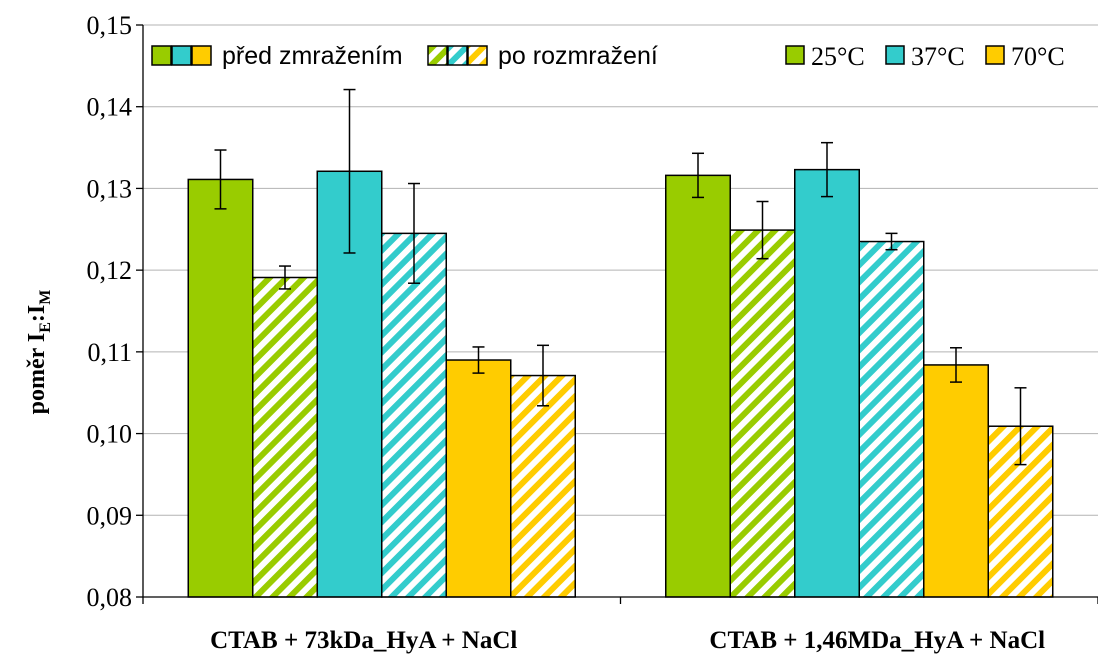 This screenshot has width=1098, height=659. I want to click on legend-swatch-37c, so click(895, 55).